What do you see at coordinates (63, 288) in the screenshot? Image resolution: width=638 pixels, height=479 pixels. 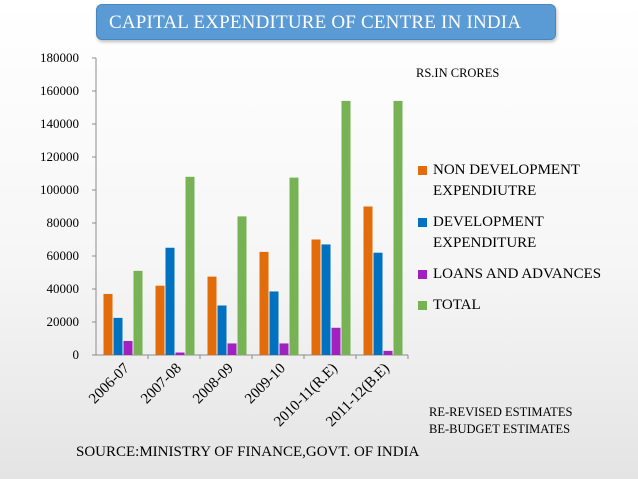 I see `y-tick-label: 40000` at bounding box center [63, 288].